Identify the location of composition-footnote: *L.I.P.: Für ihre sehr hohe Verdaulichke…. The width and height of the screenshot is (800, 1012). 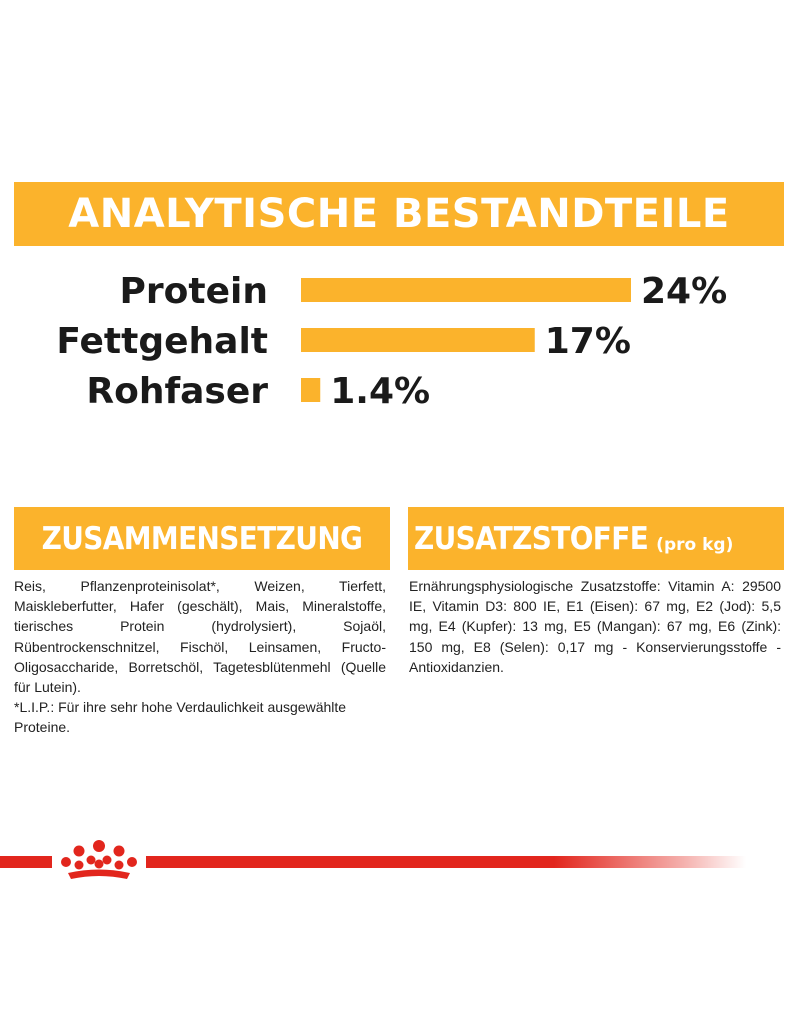
(180, 717).